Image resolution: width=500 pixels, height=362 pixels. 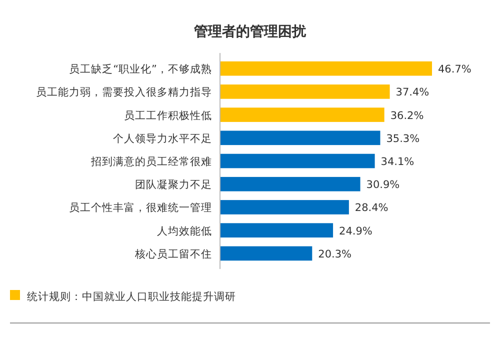 I want to click on data-label: 37.4%, so click(x=413, y=92).